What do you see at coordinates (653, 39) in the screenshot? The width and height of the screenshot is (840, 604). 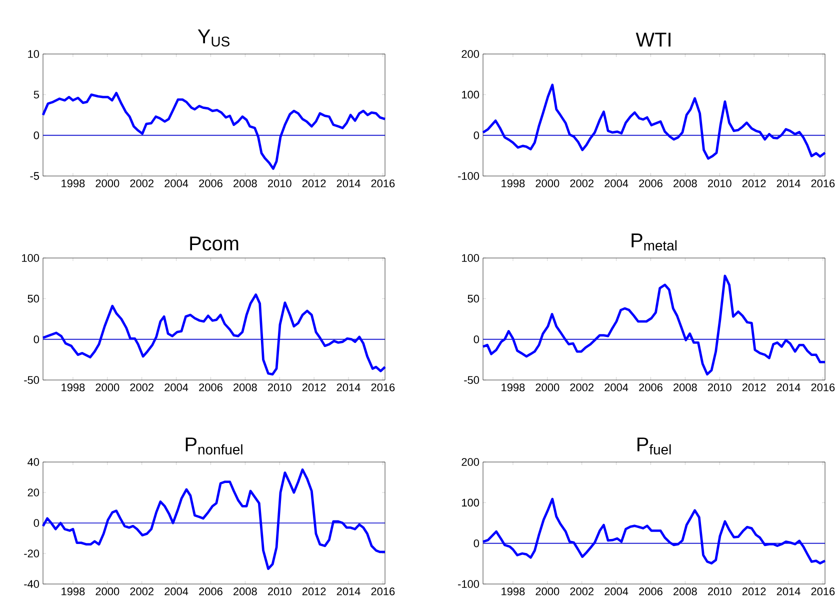 I see `chart-title: WTI` at bounding box center [653, 39].